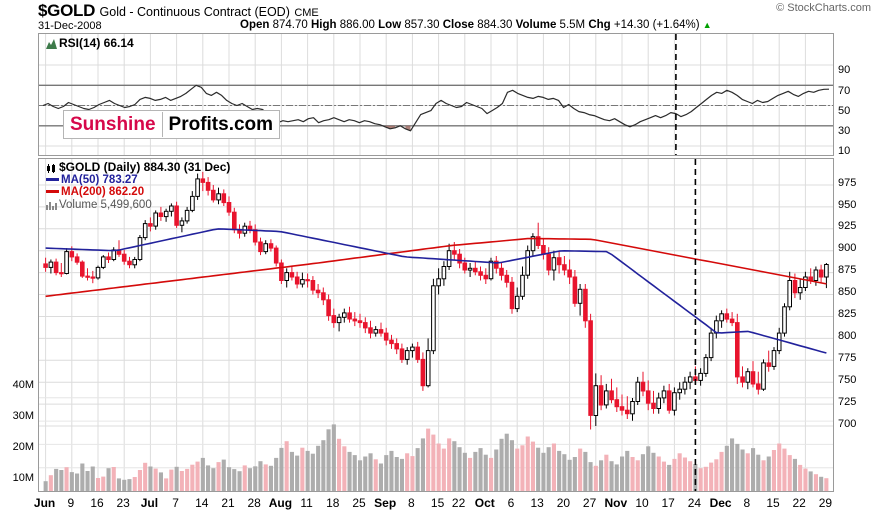 The width and height of the screenshot is (875, 526). What do you see at coordinates (123, 503) in the screenshot?
I see `x-axis-tick-23: 23` at bounding box center [123, 503].